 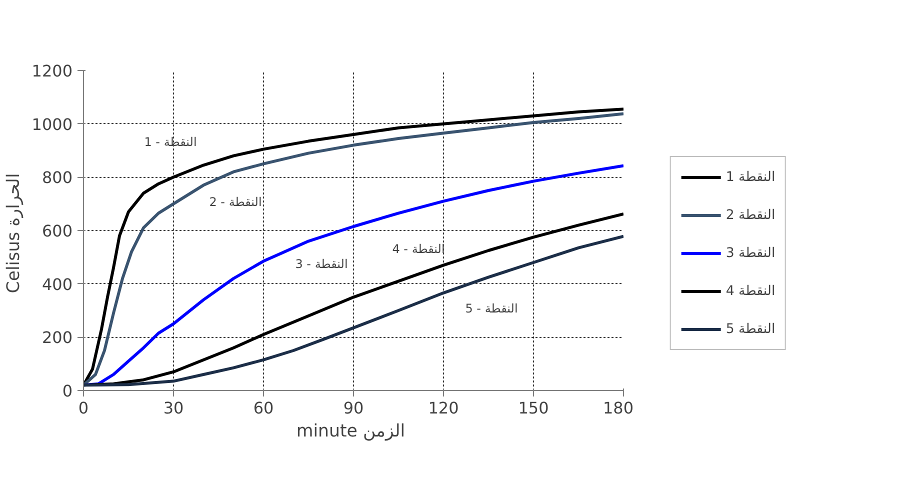 I want to click on annotation: 4 - النقطة, so click(x=418, y=249).